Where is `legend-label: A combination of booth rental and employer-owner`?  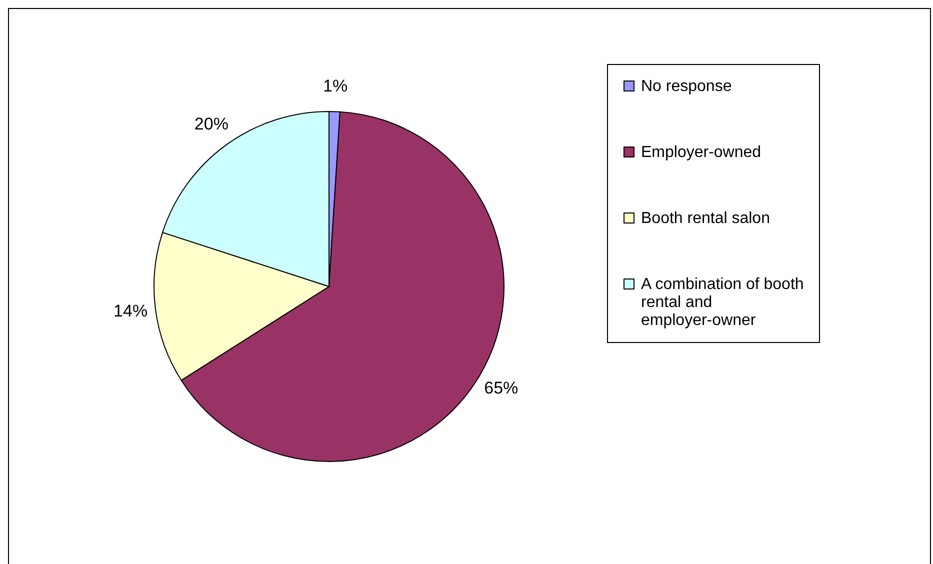 legend-label: A combination of booth rental and employer-owner is located at coordinates (722, 302).